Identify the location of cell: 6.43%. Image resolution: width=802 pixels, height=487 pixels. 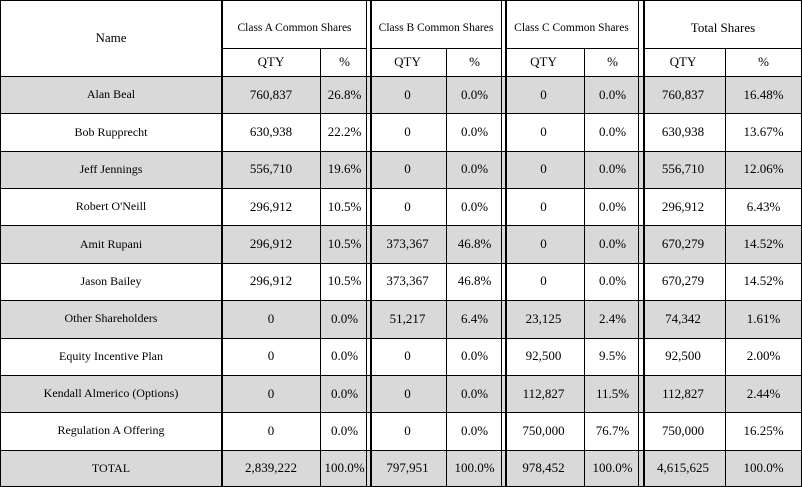
(763, 206).